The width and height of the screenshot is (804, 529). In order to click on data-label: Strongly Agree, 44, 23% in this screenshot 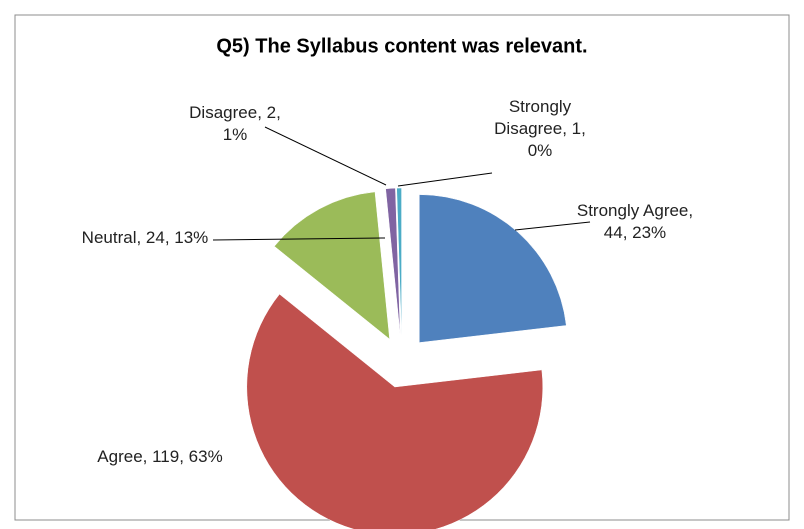, I will do `click(635, 221)`.